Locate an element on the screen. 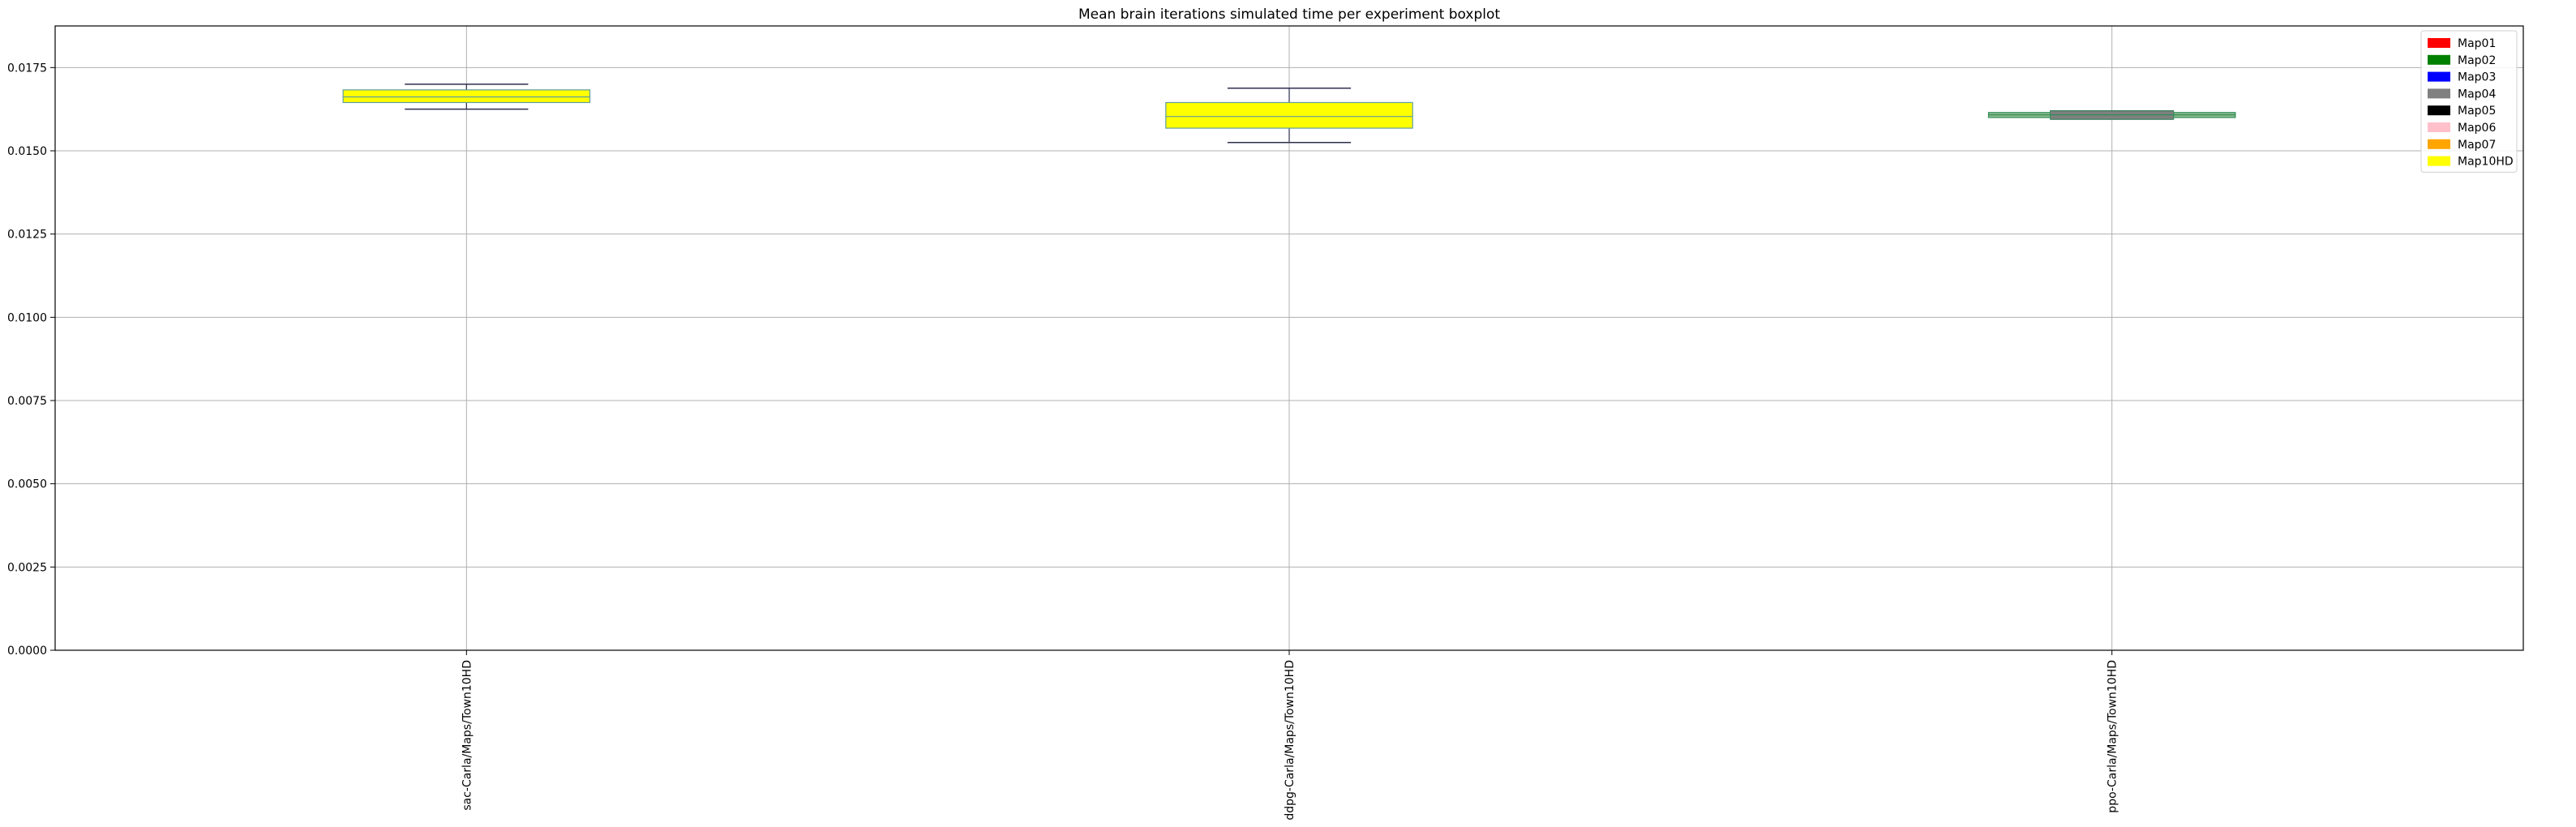  box-layer is located at coordinates (1289, 114).